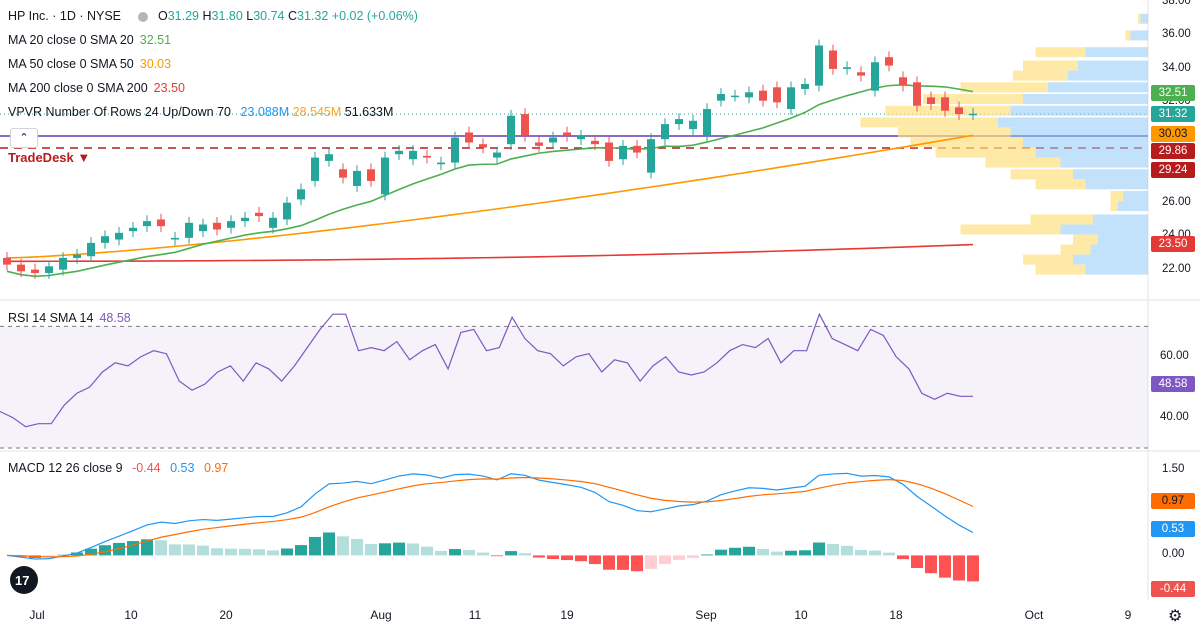 The width and height of the screenshot is (1200, 630). Describe the element at coordinates (1174, 416) in the screenshot. I see `rsi-tick-label: 40.00` at that location.